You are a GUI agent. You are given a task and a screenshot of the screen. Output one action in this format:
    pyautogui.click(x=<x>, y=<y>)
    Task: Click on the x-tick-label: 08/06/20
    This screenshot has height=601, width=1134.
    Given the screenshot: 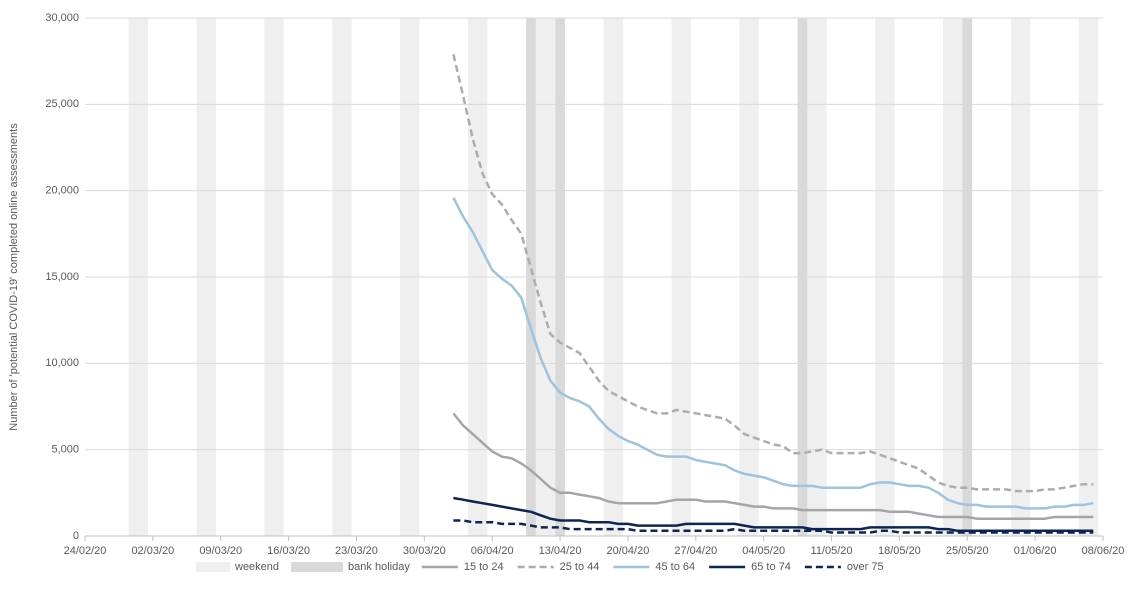 What is the action you would take?
    pyautogui.click(x=1103, y=551)
    